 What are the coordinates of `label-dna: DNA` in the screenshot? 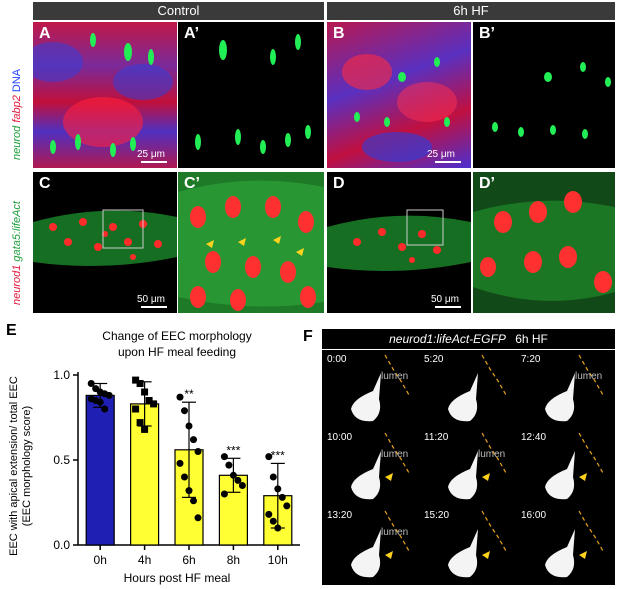 It's located at (17, 80).